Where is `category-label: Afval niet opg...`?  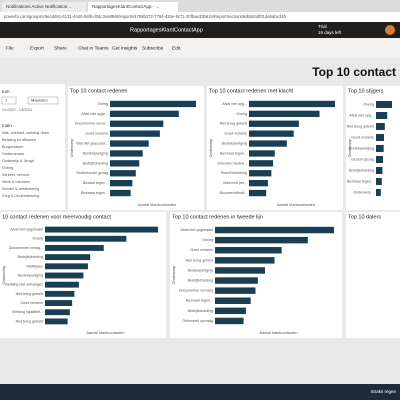
category-label: Afval niet opg... is located at coordinates (234, 104).